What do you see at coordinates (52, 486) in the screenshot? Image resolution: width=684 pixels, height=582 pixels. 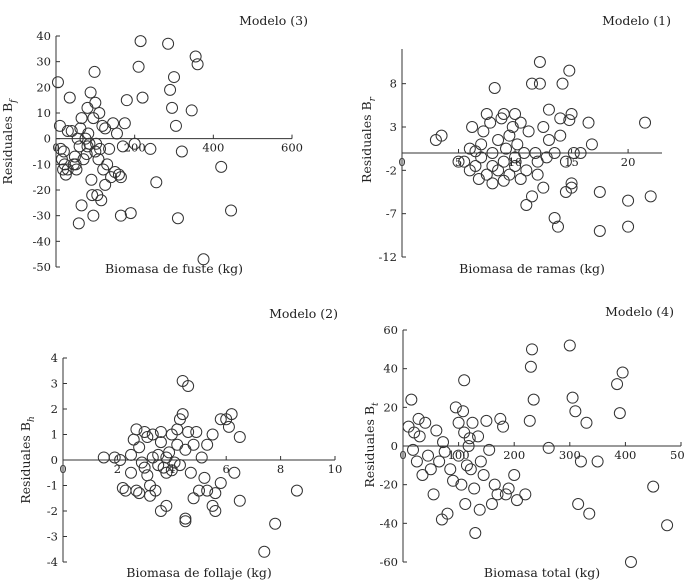 I see `y-tick-label: -1` at bounding box center [52, 486].